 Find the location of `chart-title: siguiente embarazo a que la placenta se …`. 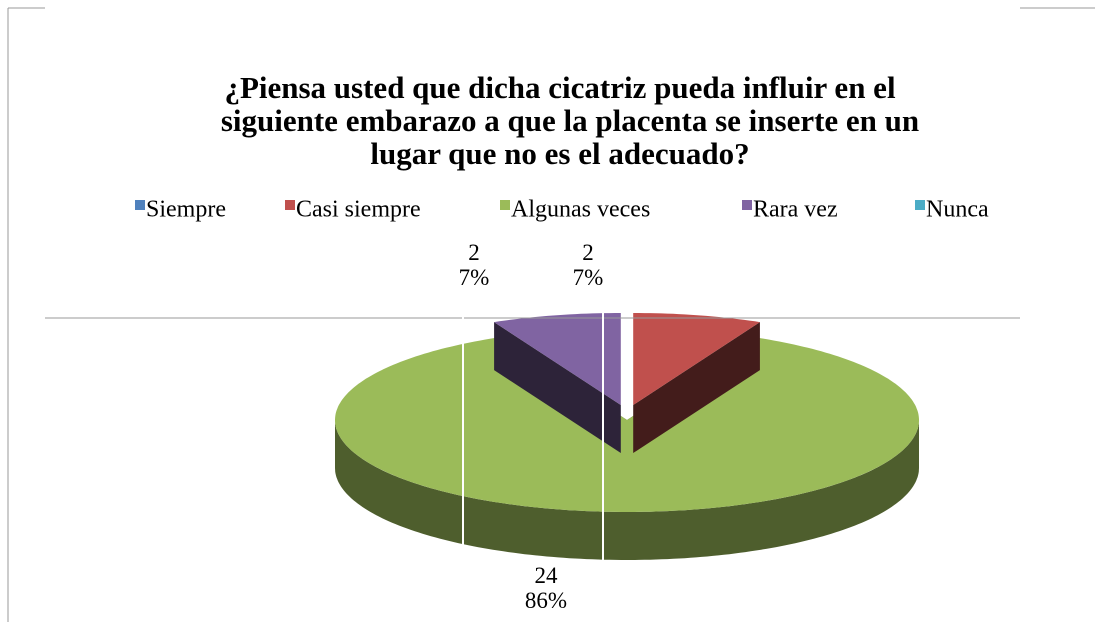

chart-title: siguiente embarazo a que la placenta se … is located at coordinates (570, 120).